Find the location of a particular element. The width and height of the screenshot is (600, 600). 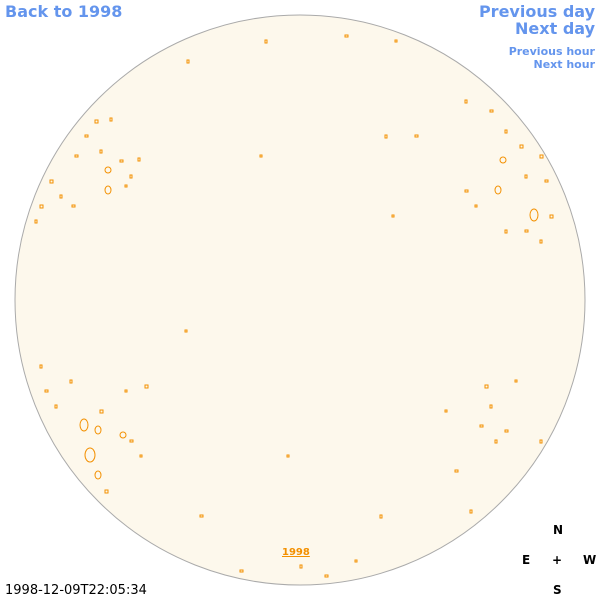

compass-east: E is located at coordinates (526, 560).